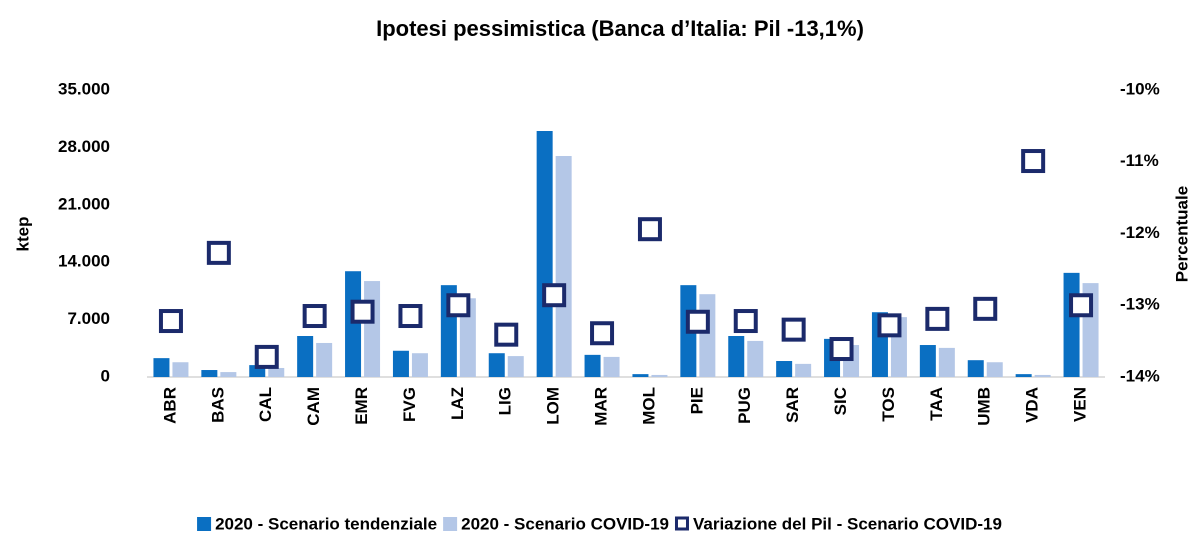  Describe the element at coordinates (840, 401) in the screenshot. I see `x-tick-label: SIC` at that location.